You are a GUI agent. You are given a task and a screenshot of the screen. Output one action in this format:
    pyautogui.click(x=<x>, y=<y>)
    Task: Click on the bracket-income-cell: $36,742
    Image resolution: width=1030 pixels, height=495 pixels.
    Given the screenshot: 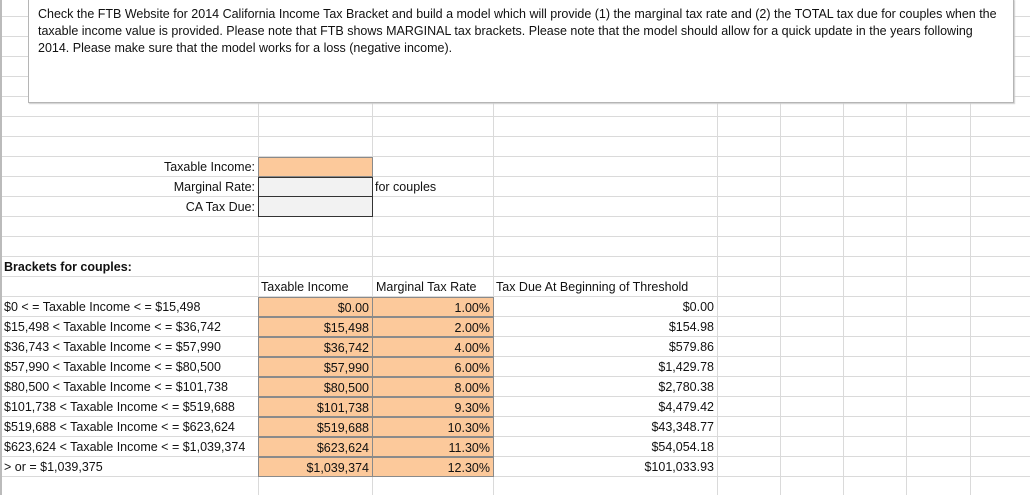 What is the action you would take?
    pyautogui.click(x=315, y=347)
    